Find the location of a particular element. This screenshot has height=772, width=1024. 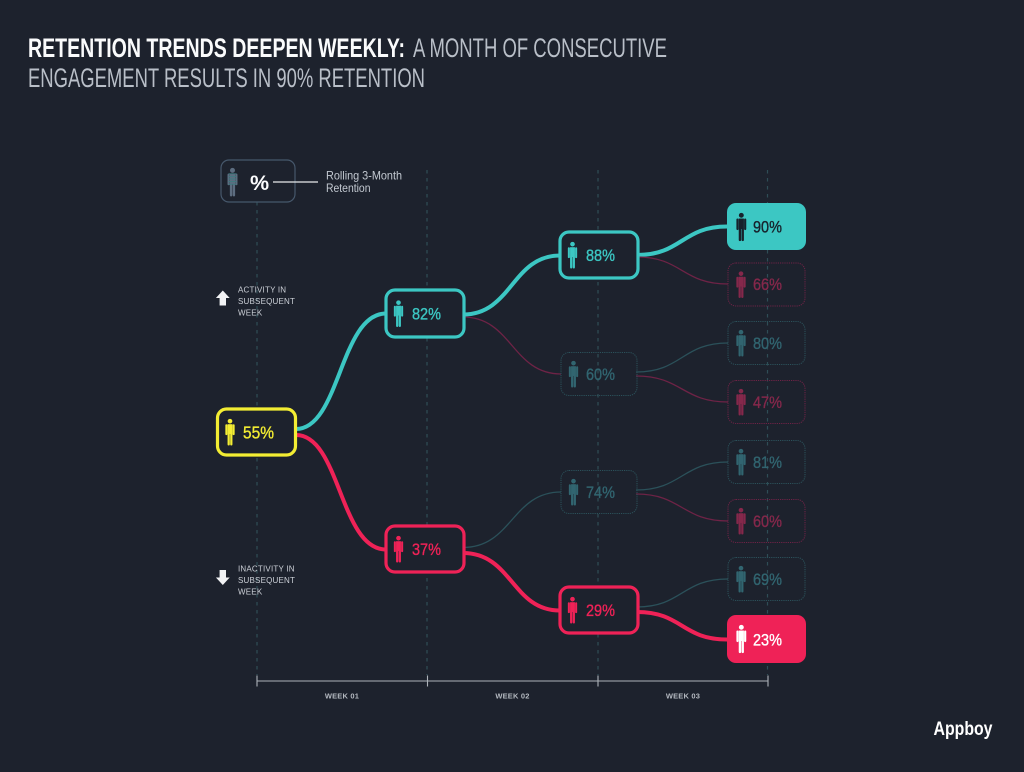

svg-text: 29% is located at coordinates (600, 611).